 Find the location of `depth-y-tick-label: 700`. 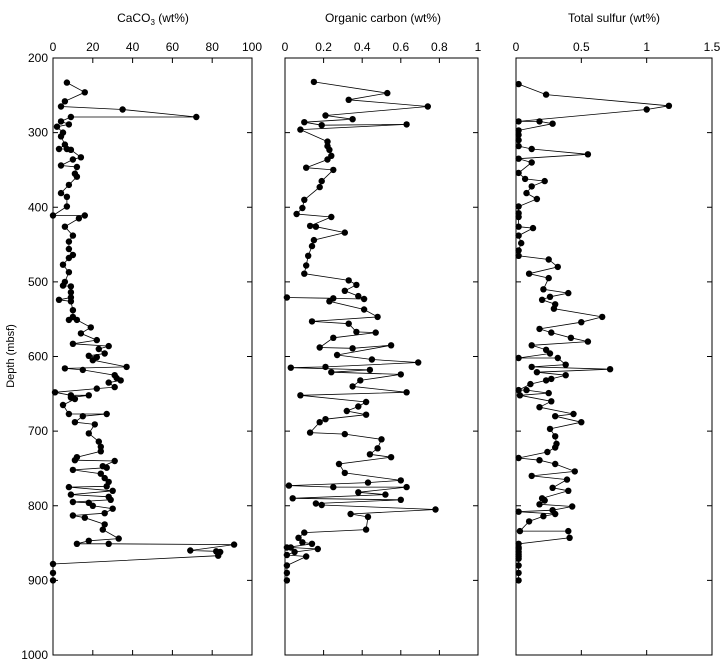

depth-y-tick-label: 700 is located at coordinates (38, 431).